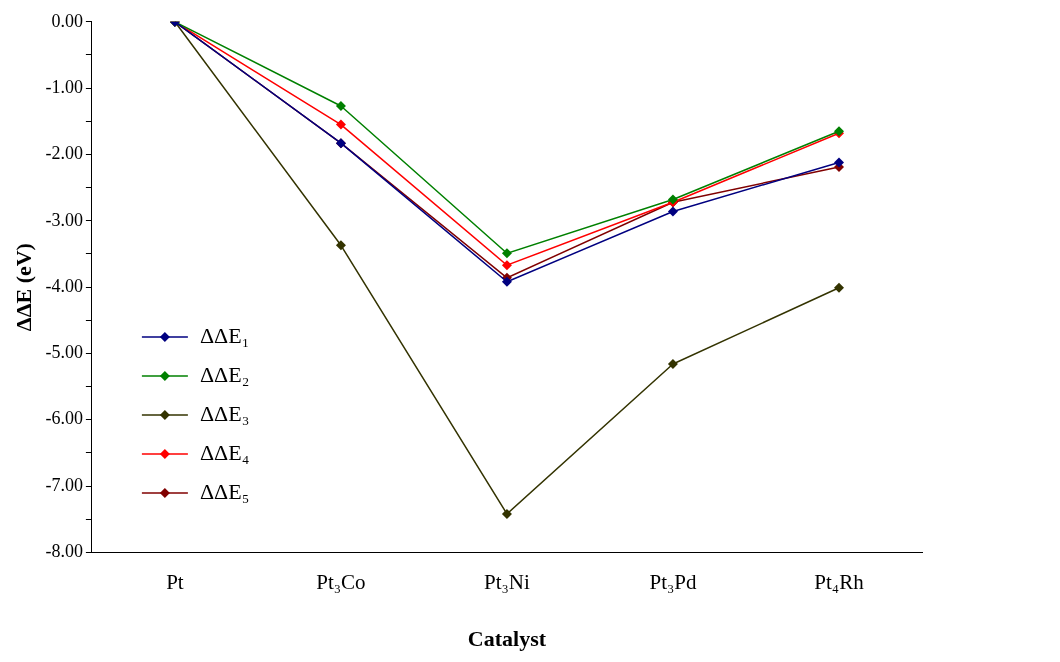 This screenshot has width=1060, height=662. Describe the element at coordinates (64, 418) in the screenshot. I see `y-tick-label: -6.00` at that location.